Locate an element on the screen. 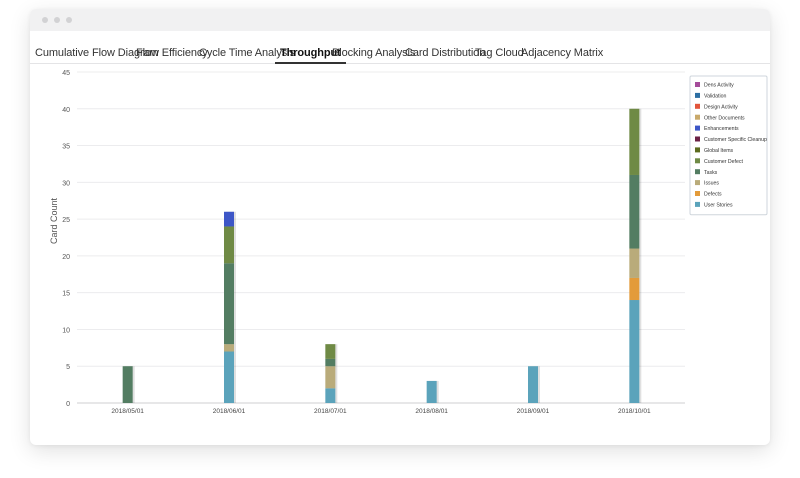  legend-label: Customer Specific Cleanup is located at coordinates (735, 140).